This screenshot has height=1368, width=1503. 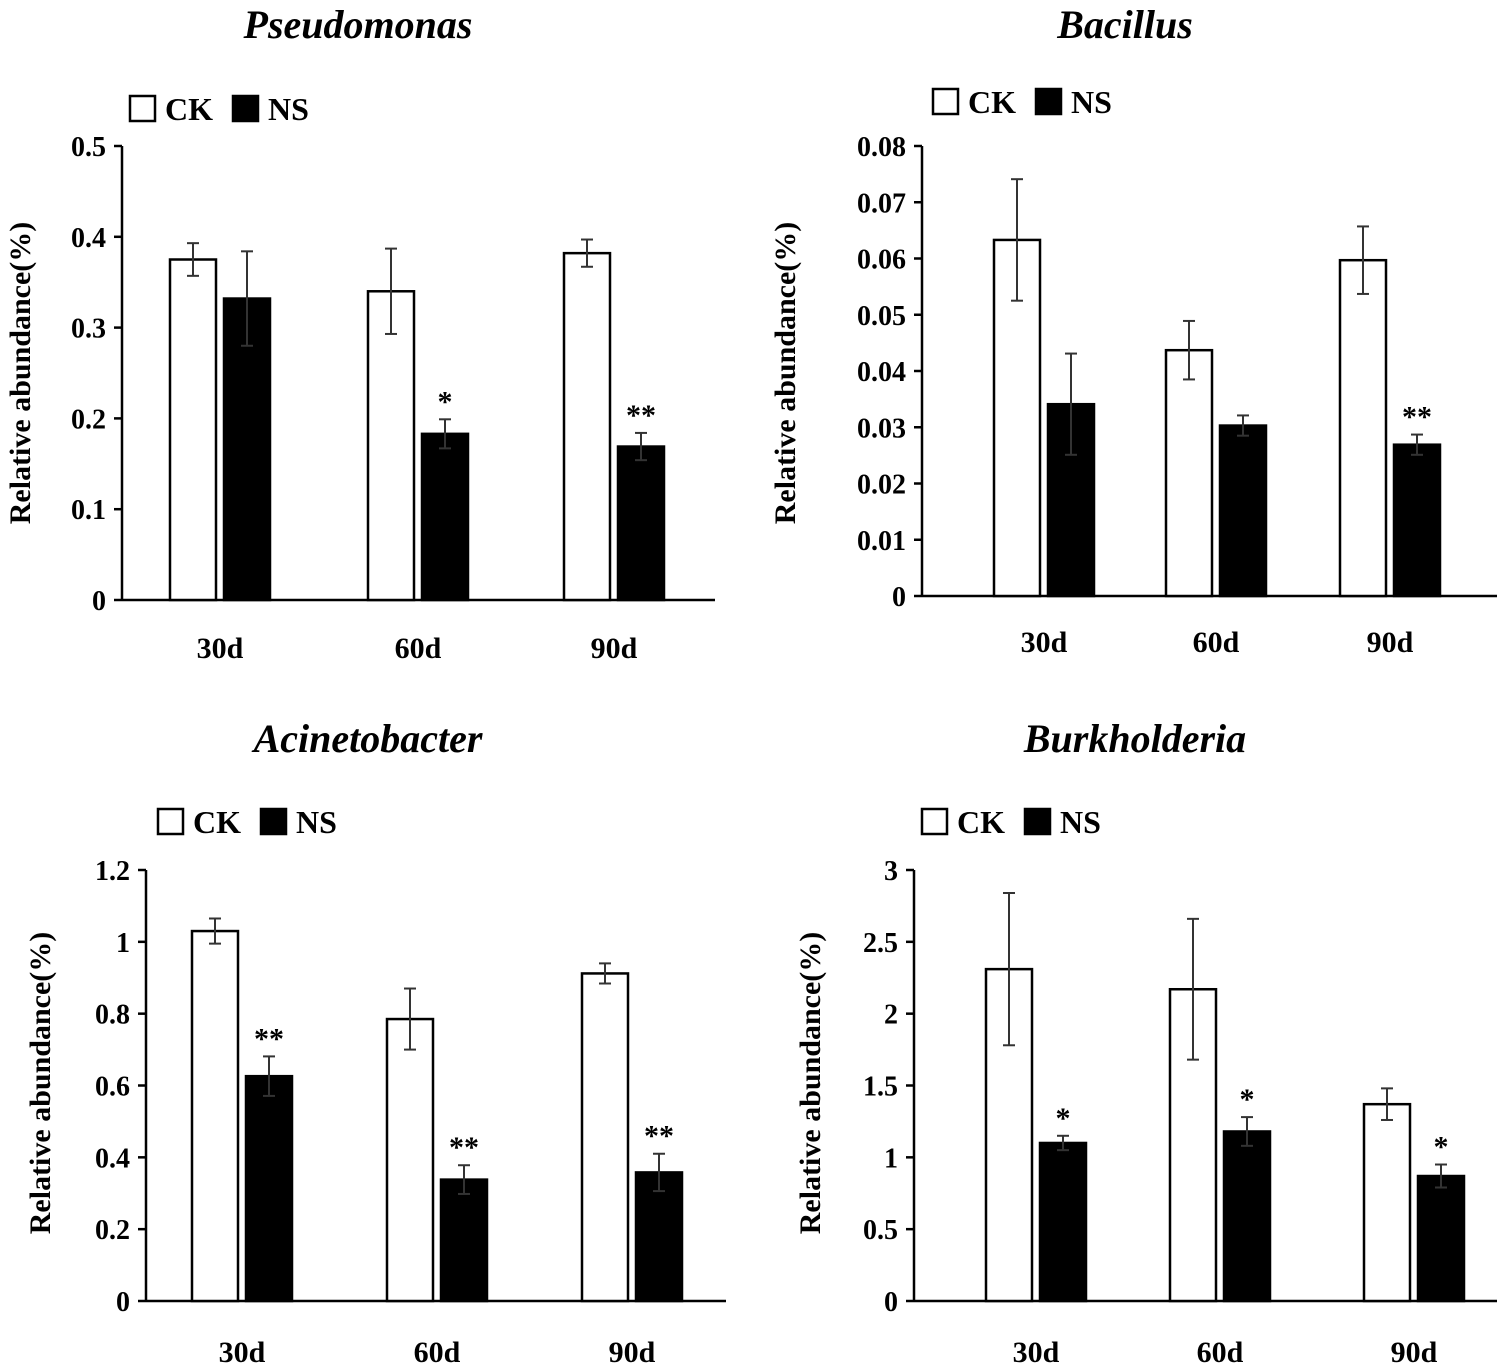 I want to click on y-tick-label: 0.04, so click(x=881, y=372).